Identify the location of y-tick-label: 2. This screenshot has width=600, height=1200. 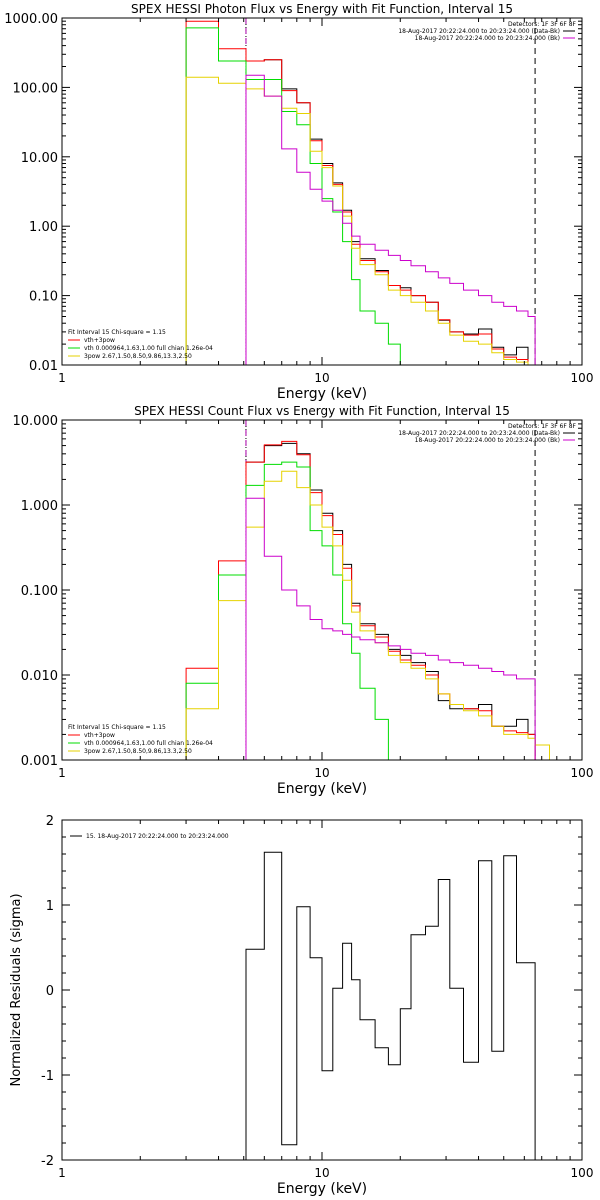
(50, 821).